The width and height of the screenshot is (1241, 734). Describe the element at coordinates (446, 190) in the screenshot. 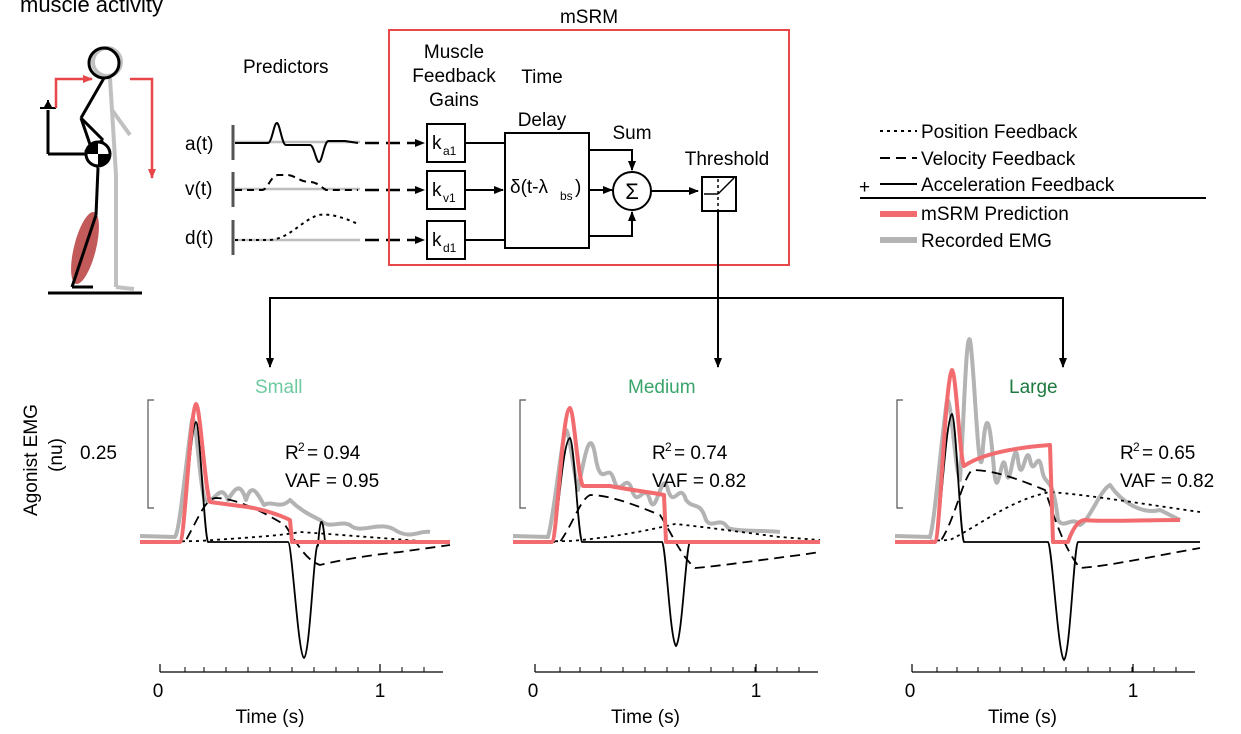

I see `gain-box-v: k v1` at that location.